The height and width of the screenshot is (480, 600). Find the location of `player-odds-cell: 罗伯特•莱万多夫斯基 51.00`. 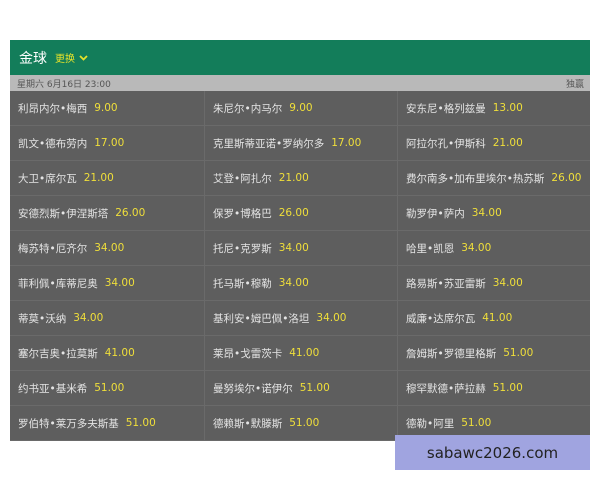

player-odds-cell: 罗伯特•莱万多夫斯基 51.00 is located at coordinates (107, 423).